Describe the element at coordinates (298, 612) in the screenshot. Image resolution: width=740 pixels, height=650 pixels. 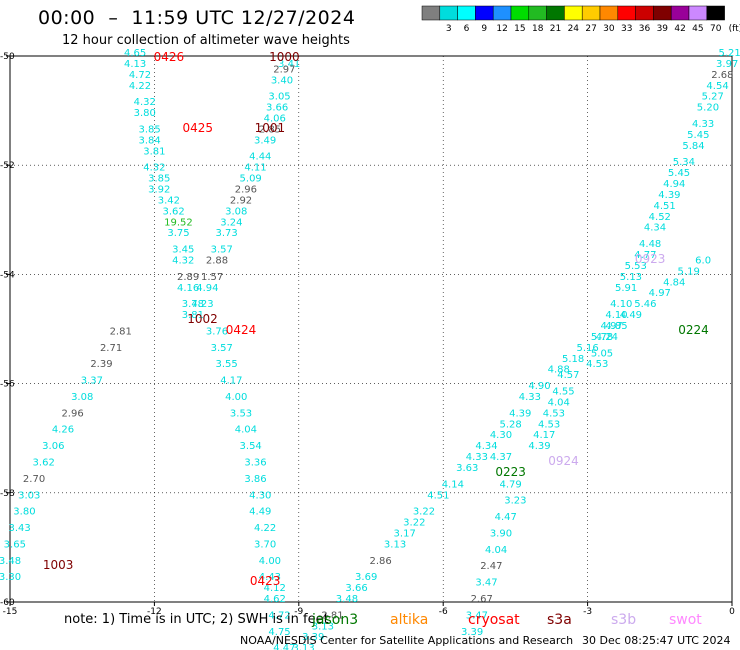
I see `x-tick-label: -9` at that location.